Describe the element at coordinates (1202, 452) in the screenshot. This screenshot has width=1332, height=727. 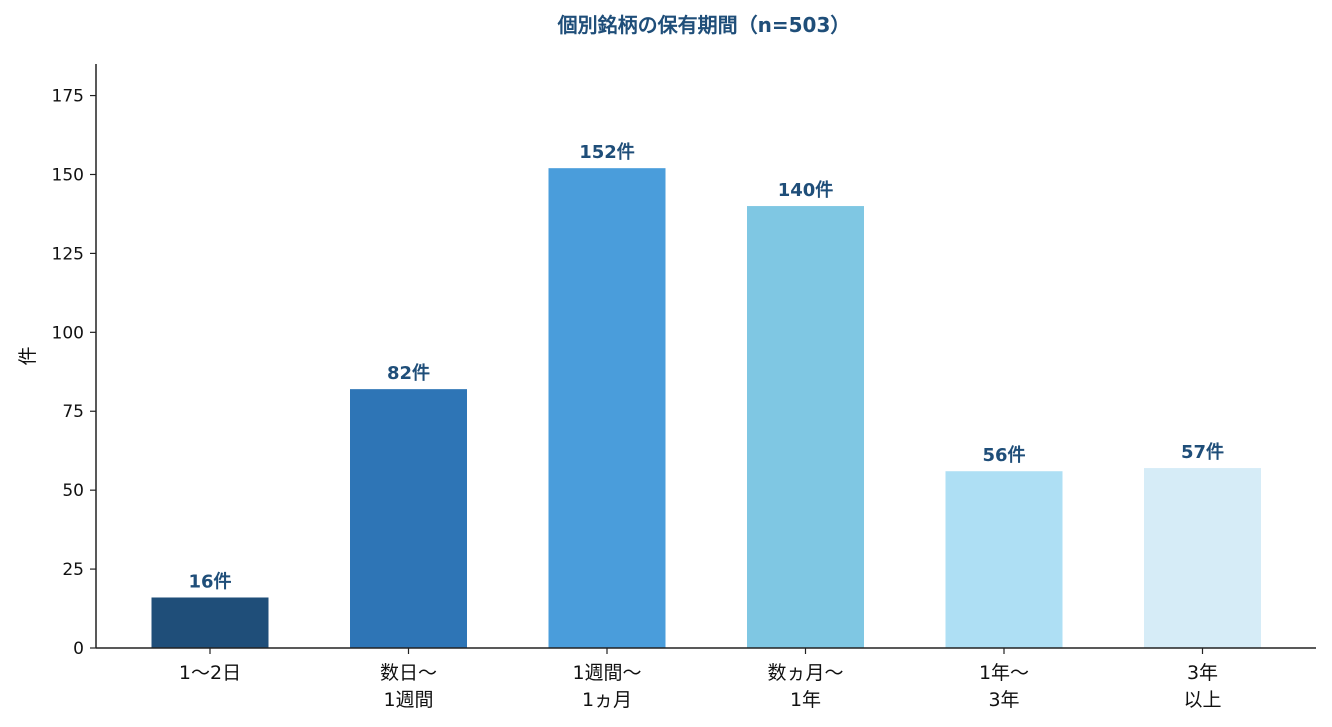
I see `bar-value-label: 57件` at that location.